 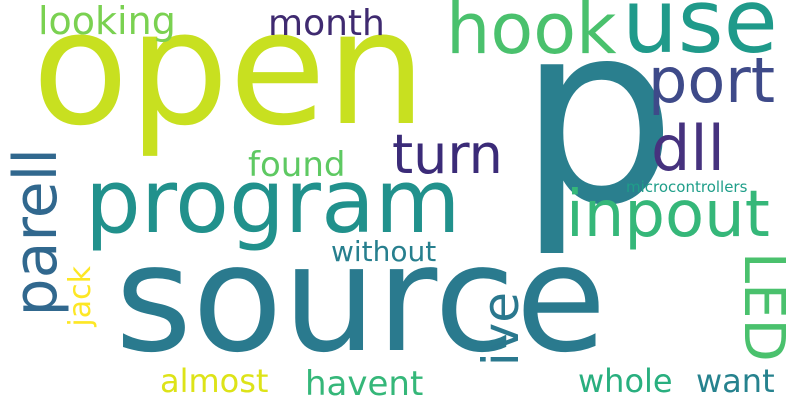 I want to click on word-hook: hook, so click(x=531, y=35).